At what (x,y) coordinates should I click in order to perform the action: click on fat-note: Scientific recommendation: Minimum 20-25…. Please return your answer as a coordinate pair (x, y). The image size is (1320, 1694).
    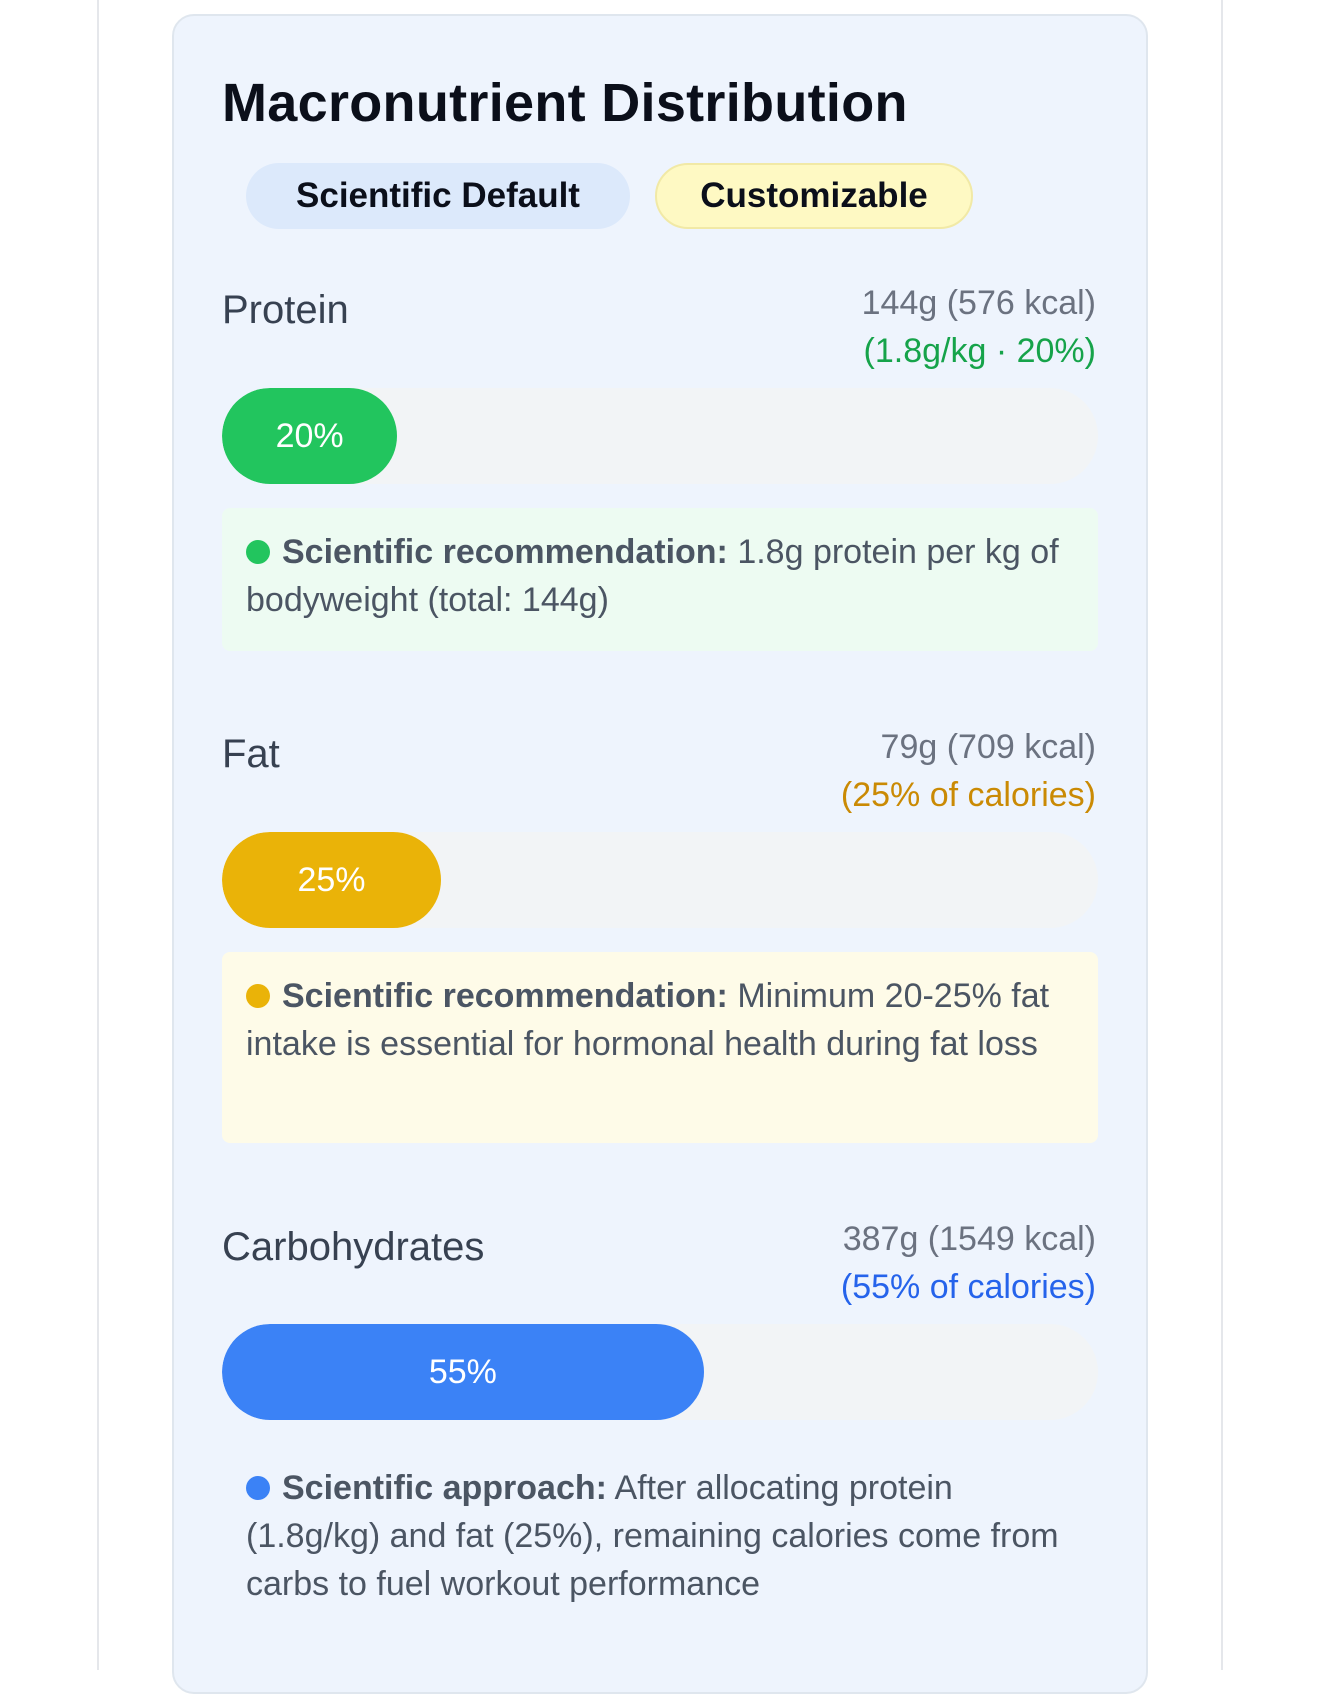
    Looking at the image, I should click on (660, 1047).